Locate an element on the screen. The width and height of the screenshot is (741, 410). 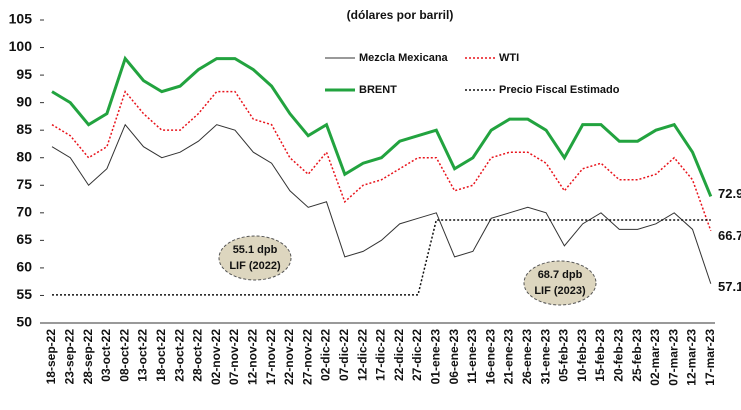
y-tick-label: 105 is located at coordinates (21, 19).